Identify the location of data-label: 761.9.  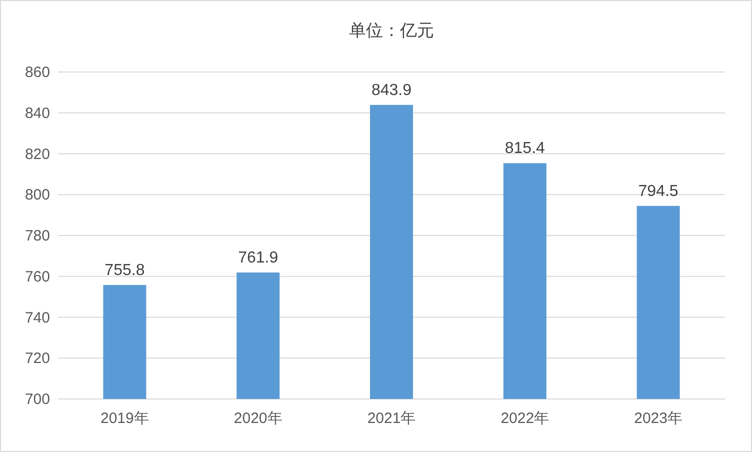
(258, 257).